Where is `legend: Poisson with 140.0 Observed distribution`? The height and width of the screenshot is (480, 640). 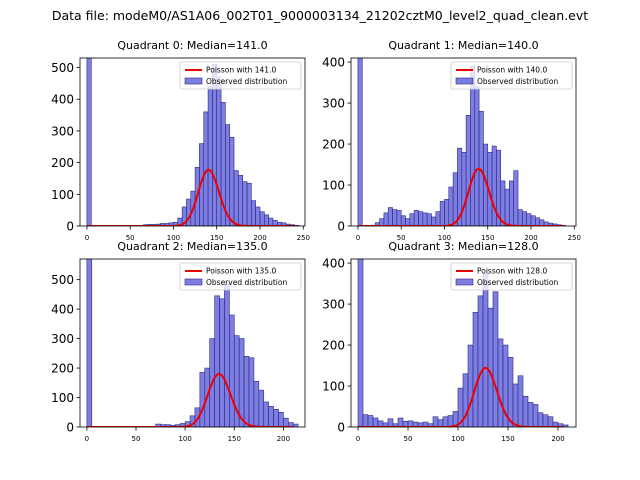 legend: Poisson with 140.0 Observed distribution is located at coordinates (511, 75).